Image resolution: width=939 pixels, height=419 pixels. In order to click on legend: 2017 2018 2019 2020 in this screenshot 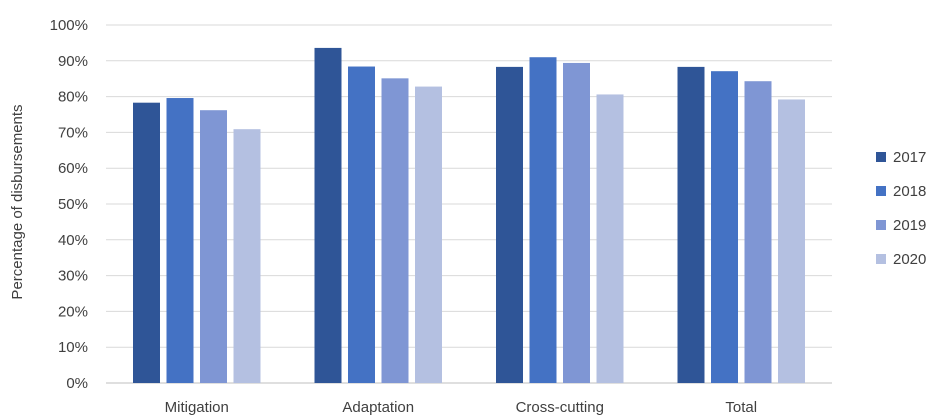, I will do `click(901, 208)`.